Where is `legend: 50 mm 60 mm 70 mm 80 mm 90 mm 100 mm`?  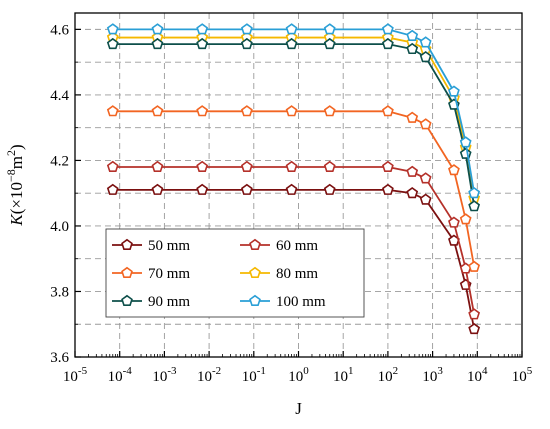 legend: 50 mm 60 mm 70 mm 80 mm 90 mm 100 mm is located at coordinates (235, 273).